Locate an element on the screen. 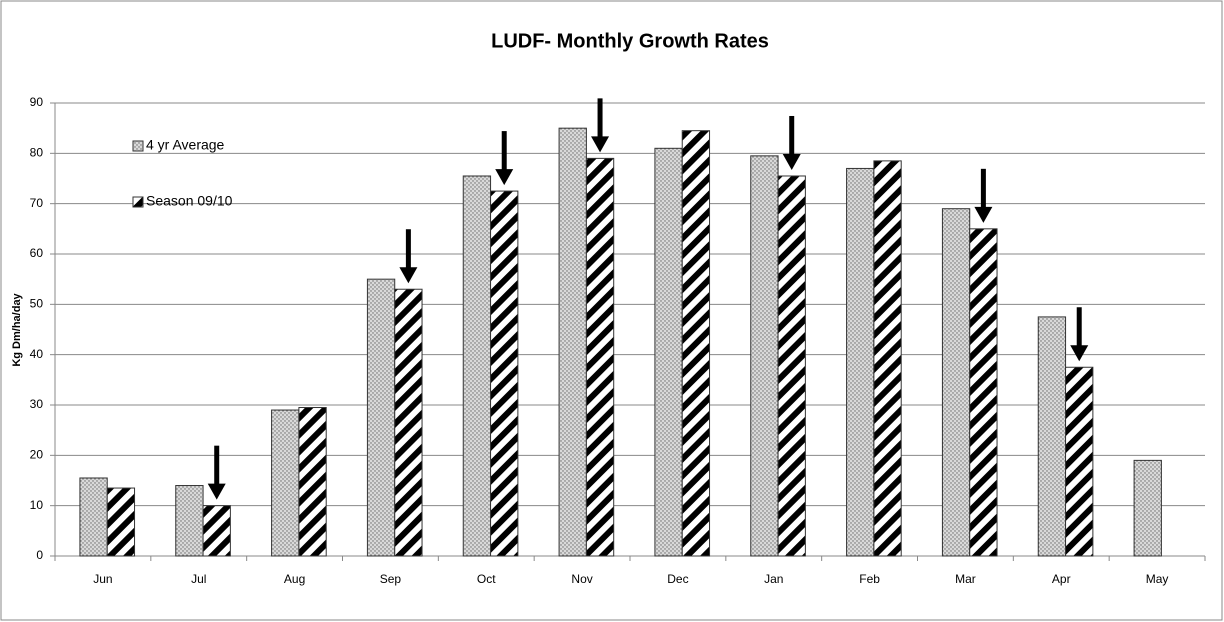 This screenshot has height=622, width=1224. x-tick-label: Dec is located at coordinates (677, 579).